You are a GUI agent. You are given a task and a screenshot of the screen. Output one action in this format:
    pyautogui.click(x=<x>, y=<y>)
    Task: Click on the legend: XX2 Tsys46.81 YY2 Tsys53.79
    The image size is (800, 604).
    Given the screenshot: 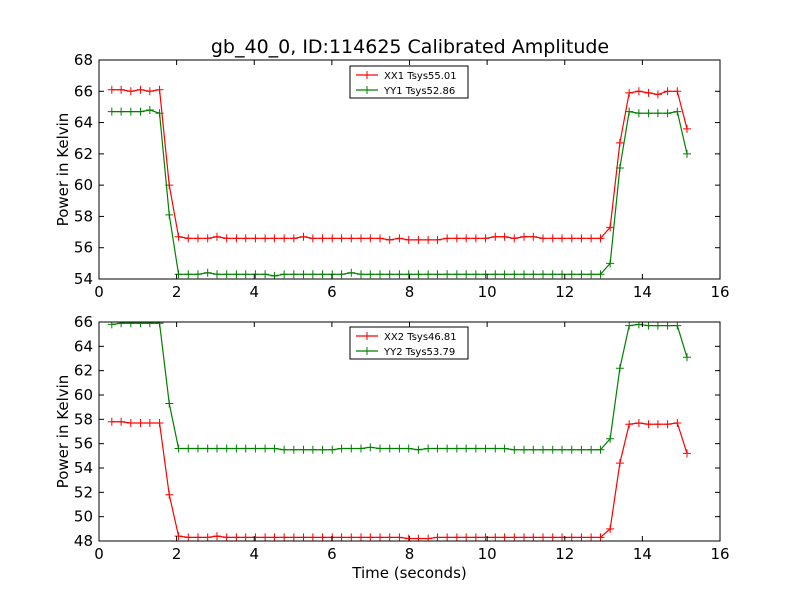 What is the action you would take?
    pyautogui.click(x=409, y=343)
    